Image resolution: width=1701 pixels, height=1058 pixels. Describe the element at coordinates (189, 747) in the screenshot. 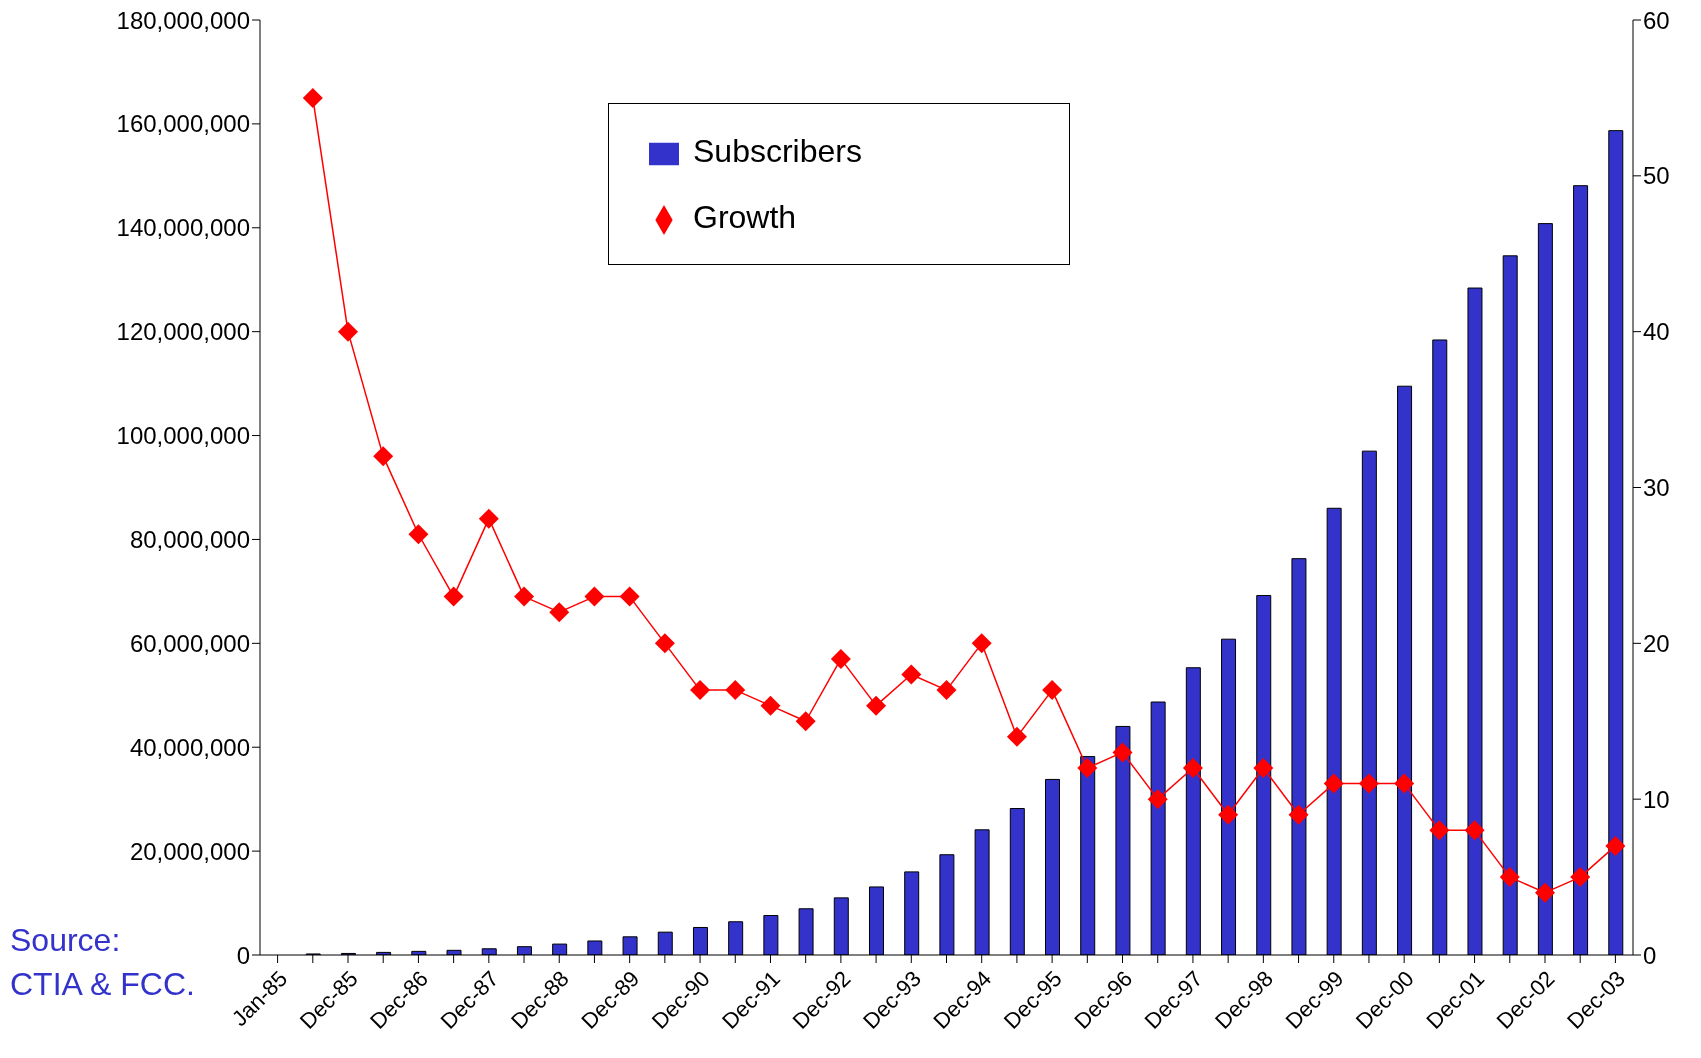

I see `y-tick-label: 40,000,000` at that location.